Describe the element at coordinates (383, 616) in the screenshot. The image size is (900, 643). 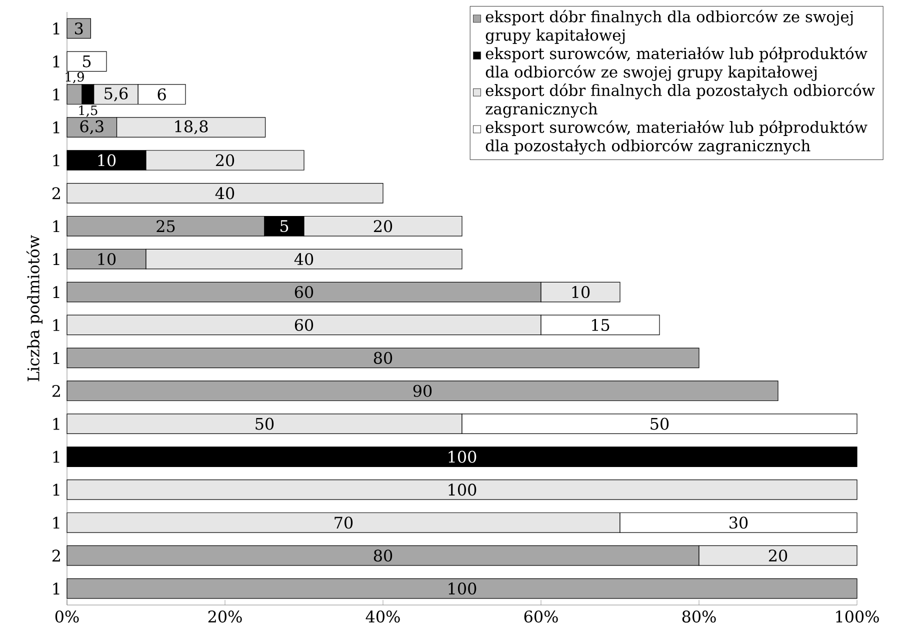
I see `x-tick-label: 40%` at that location.